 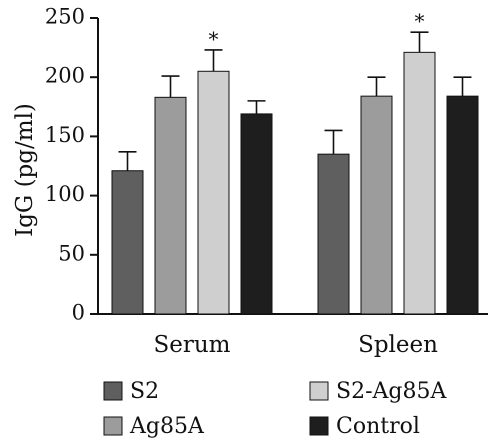 I want to click on legend-swatch-ag85a, so click(x=113, y=426).